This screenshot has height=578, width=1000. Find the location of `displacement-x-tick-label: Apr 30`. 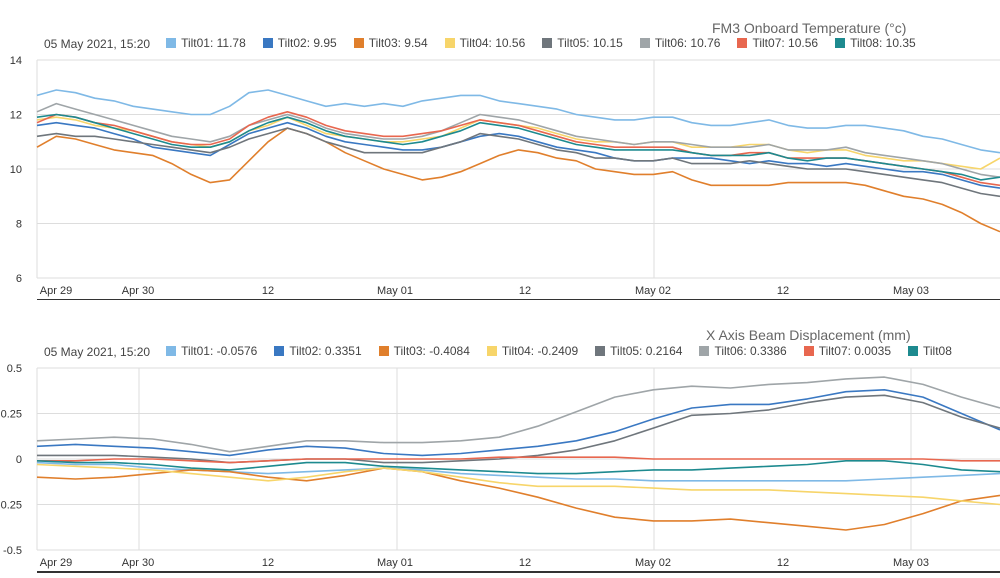

displacement-x-tick-label: Apr 30 is located at coordinates (138, 563).